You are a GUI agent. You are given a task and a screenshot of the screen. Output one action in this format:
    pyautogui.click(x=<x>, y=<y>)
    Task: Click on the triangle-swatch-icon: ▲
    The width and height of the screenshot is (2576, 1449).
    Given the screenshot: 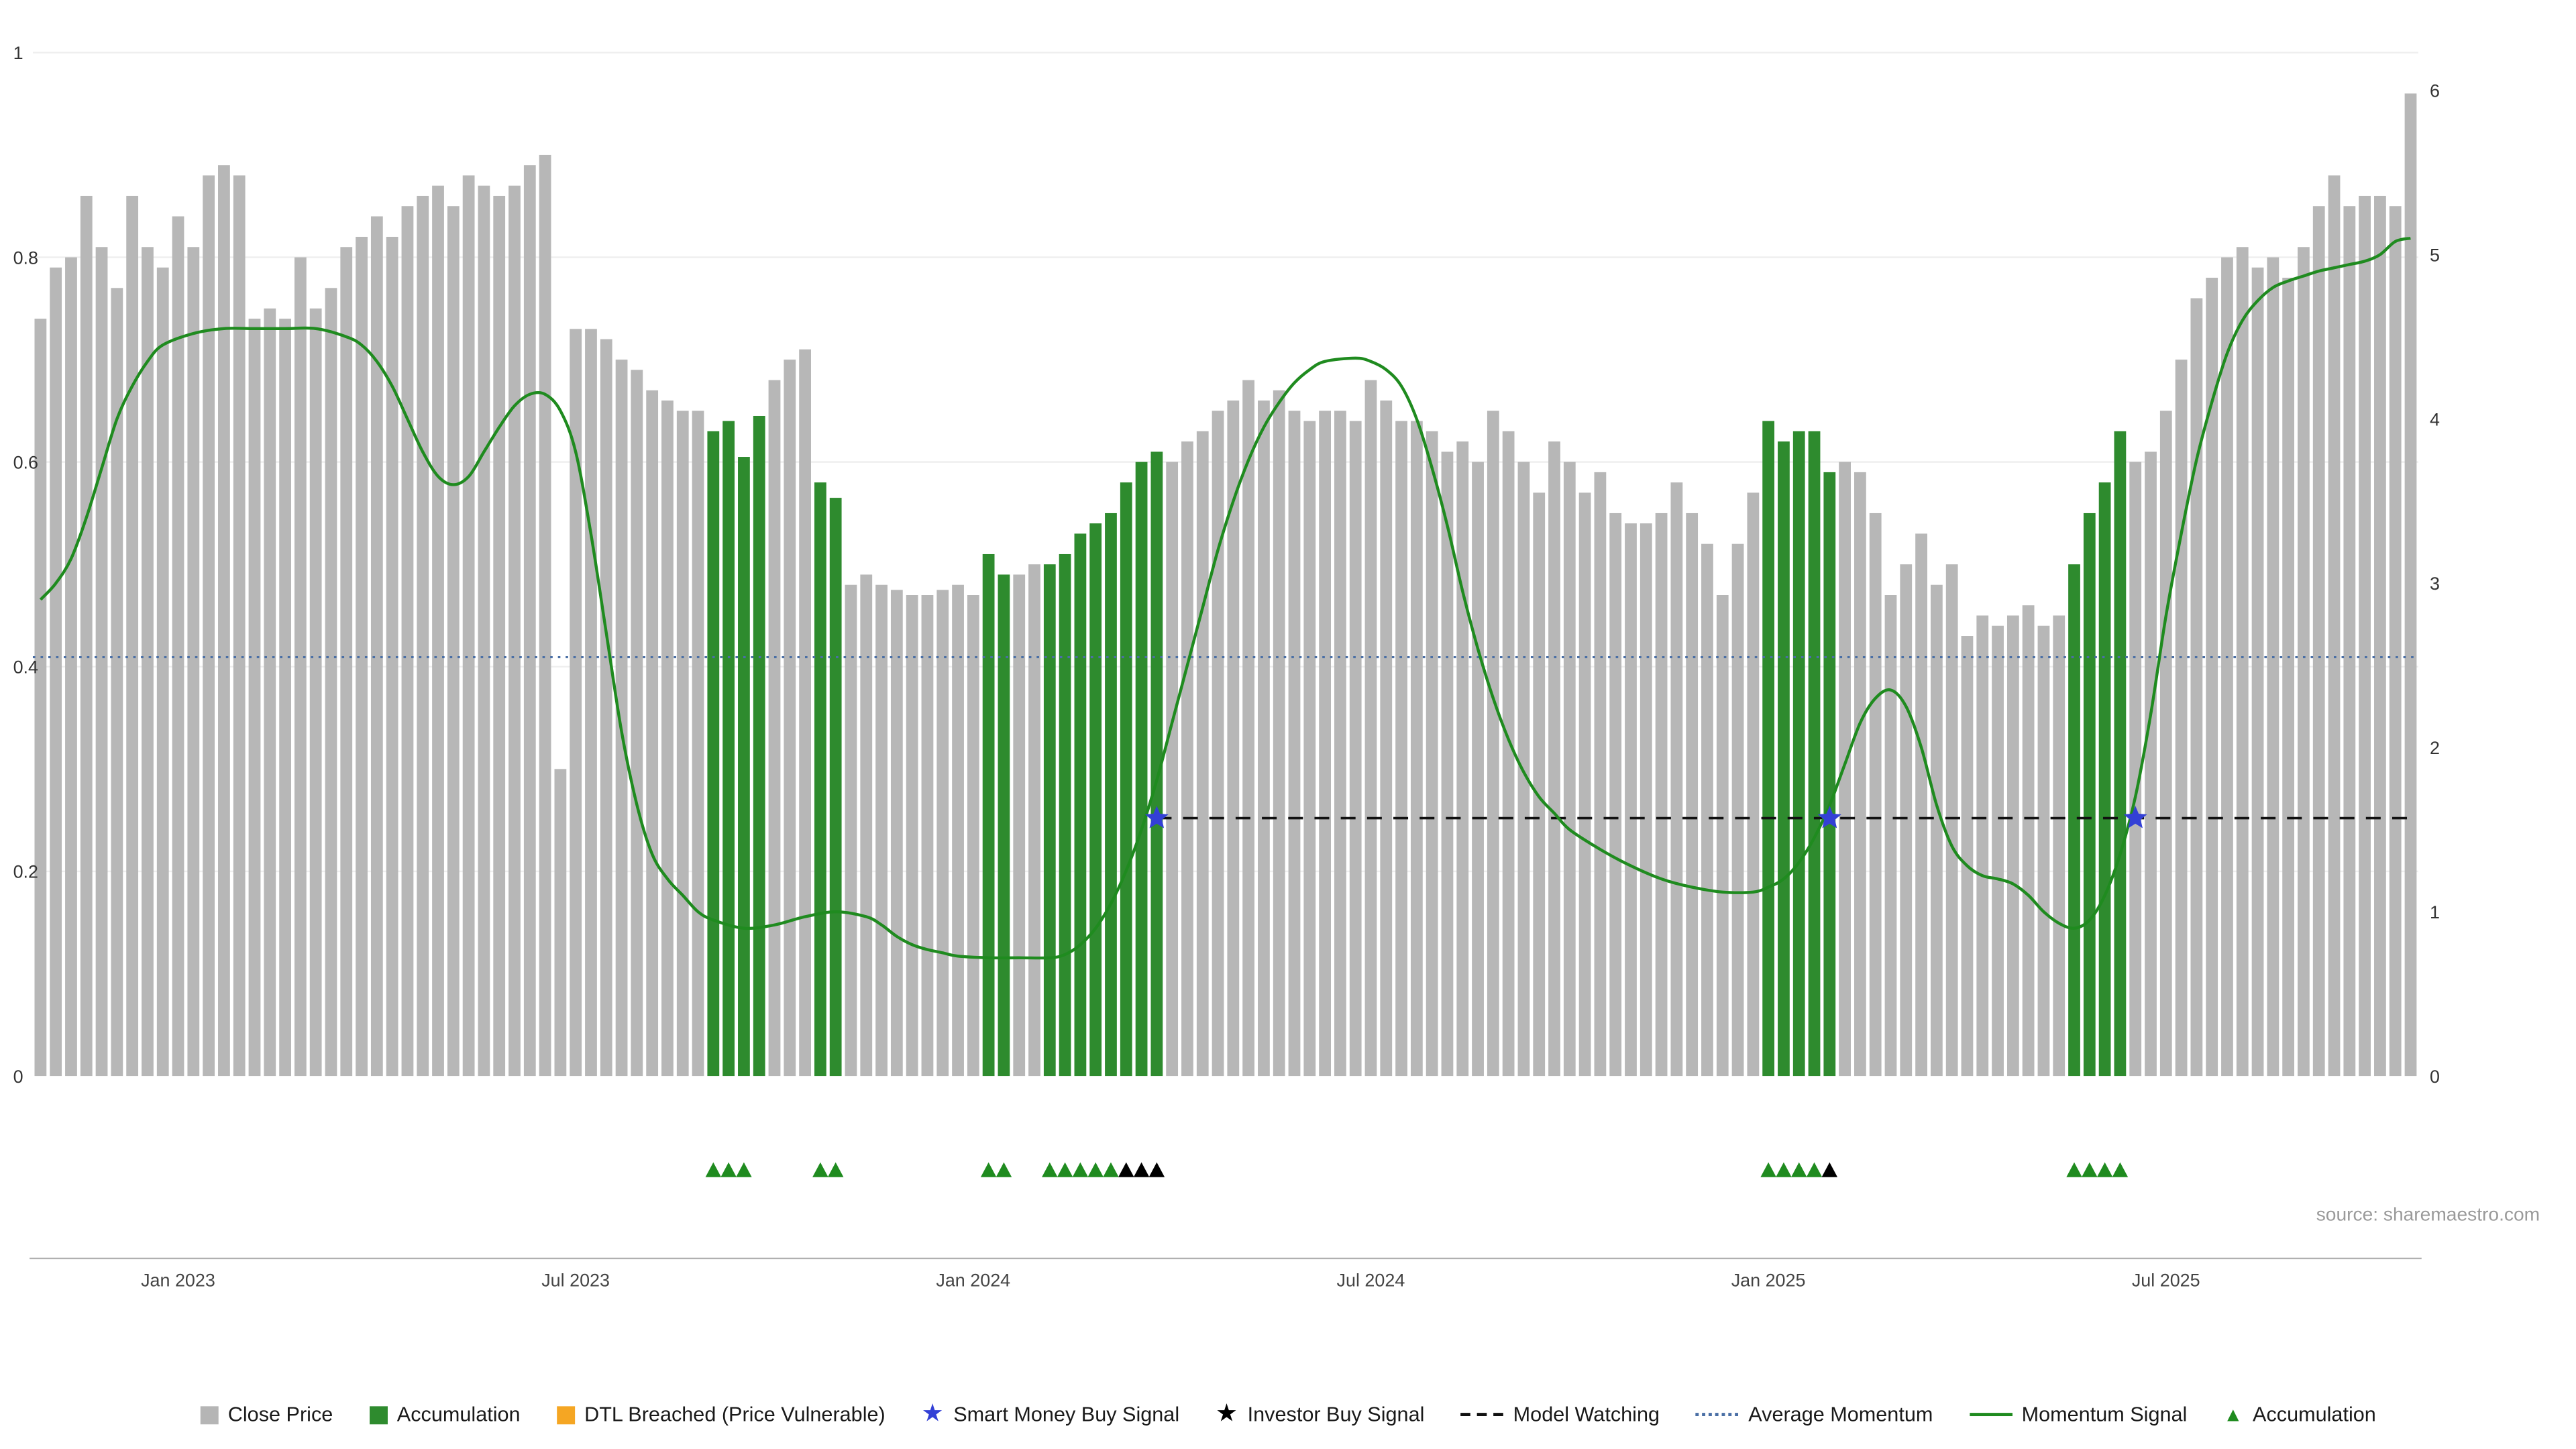 What is the action you would take?
    pyautogui.click(x=2233, y=1414)
    